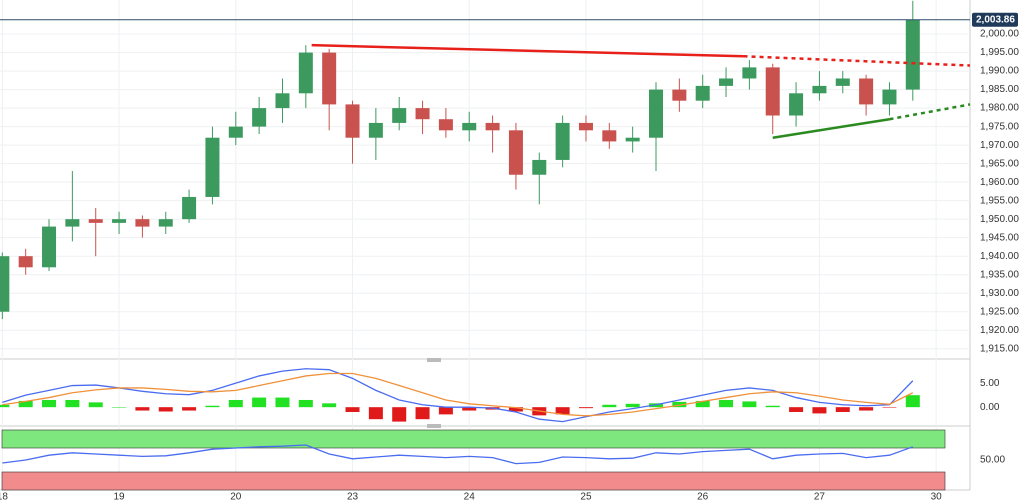 The image size is (1024, 503). I want to click on y-tick-label: 1,990.00, so click(999, 71).